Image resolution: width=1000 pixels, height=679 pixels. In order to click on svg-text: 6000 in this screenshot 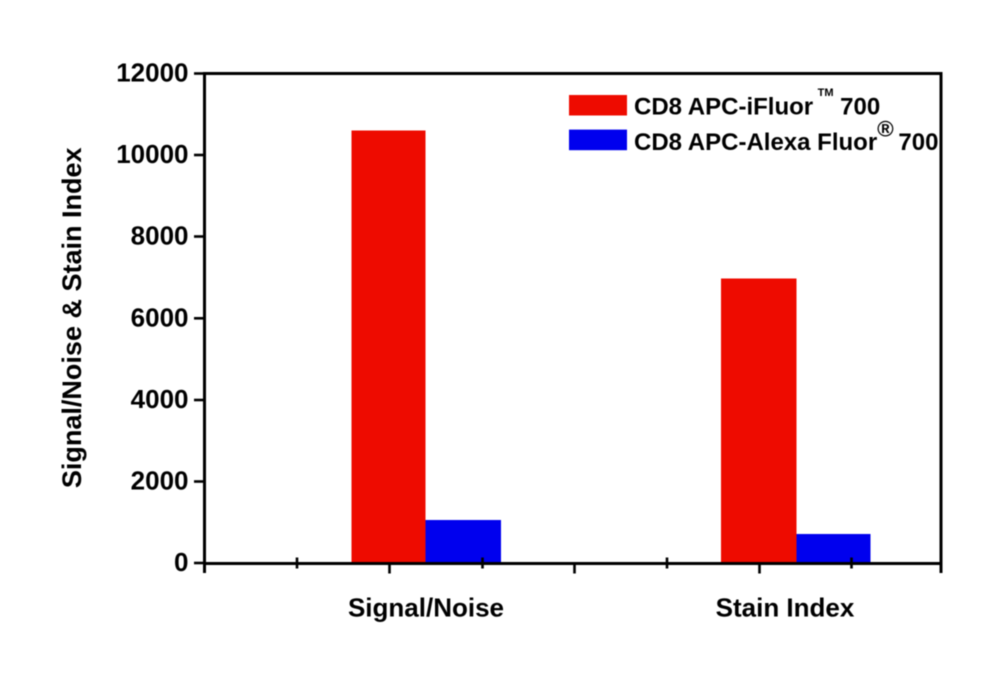, I will do `click(160, 317)`.